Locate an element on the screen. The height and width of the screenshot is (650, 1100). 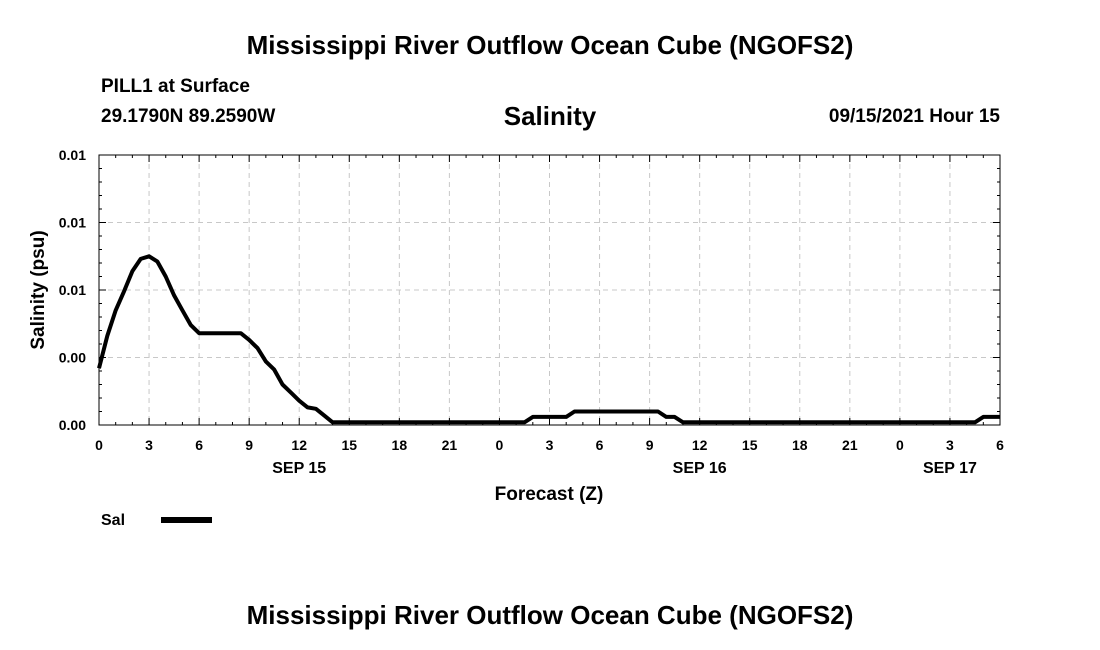
legend-label-sal: Sal is located at coordinates (113, 520).